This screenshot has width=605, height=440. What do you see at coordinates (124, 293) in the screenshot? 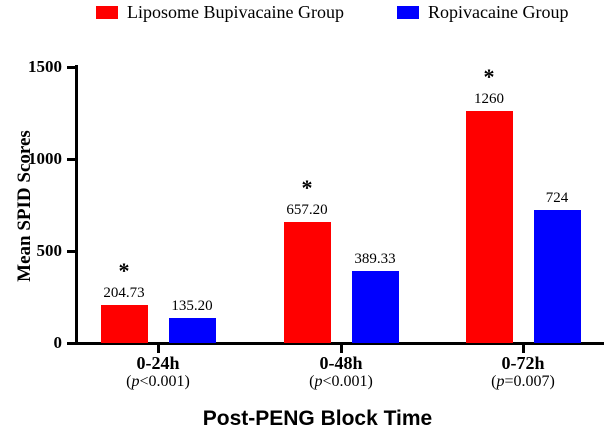
I see `bar-value-label: 204.73` at bounding box center [124, 293].